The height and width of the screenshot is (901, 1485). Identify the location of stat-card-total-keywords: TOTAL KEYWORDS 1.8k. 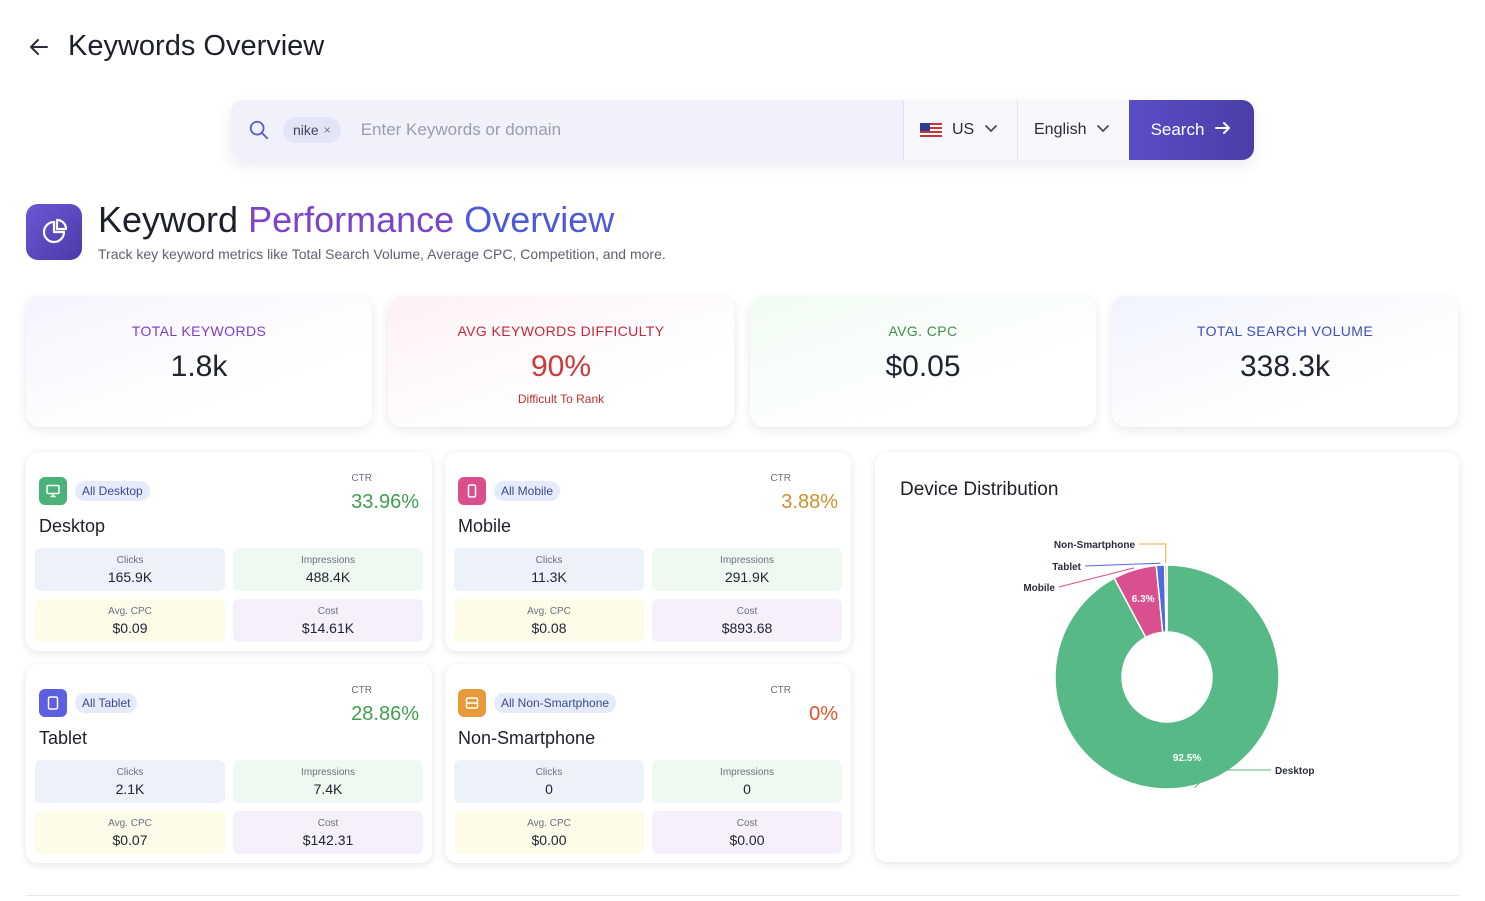
(199, 361).